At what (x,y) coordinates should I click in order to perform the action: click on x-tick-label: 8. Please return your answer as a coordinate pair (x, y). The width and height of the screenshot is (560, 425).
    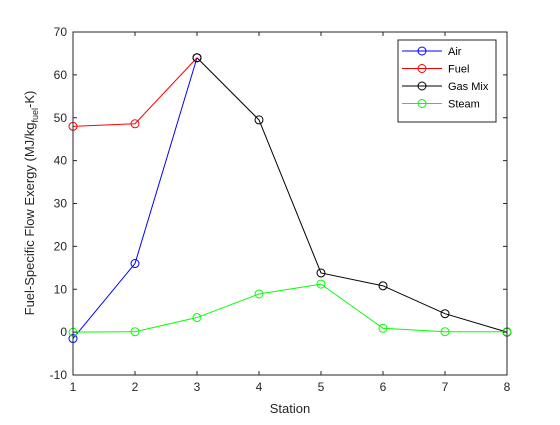
    Looking at the image, I should click on (507, 387).